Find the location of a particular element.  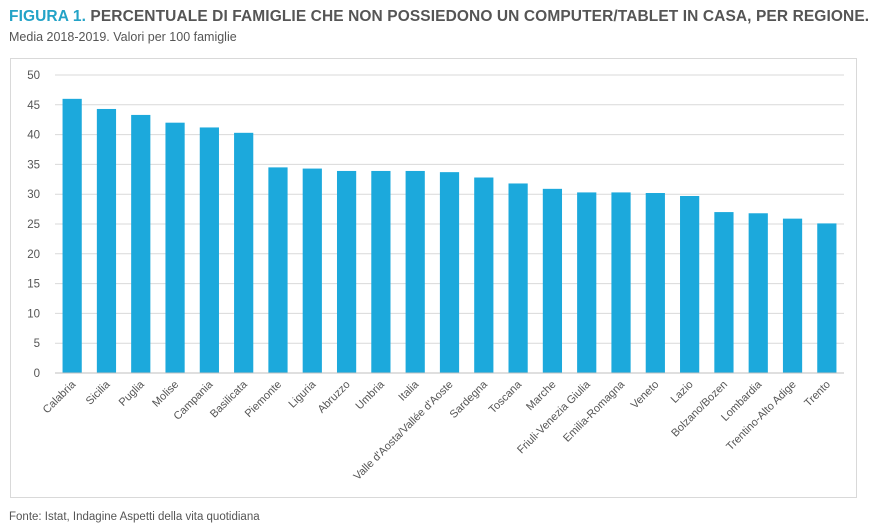

y-tick-label: 40 is located at coordinates (33, 136).